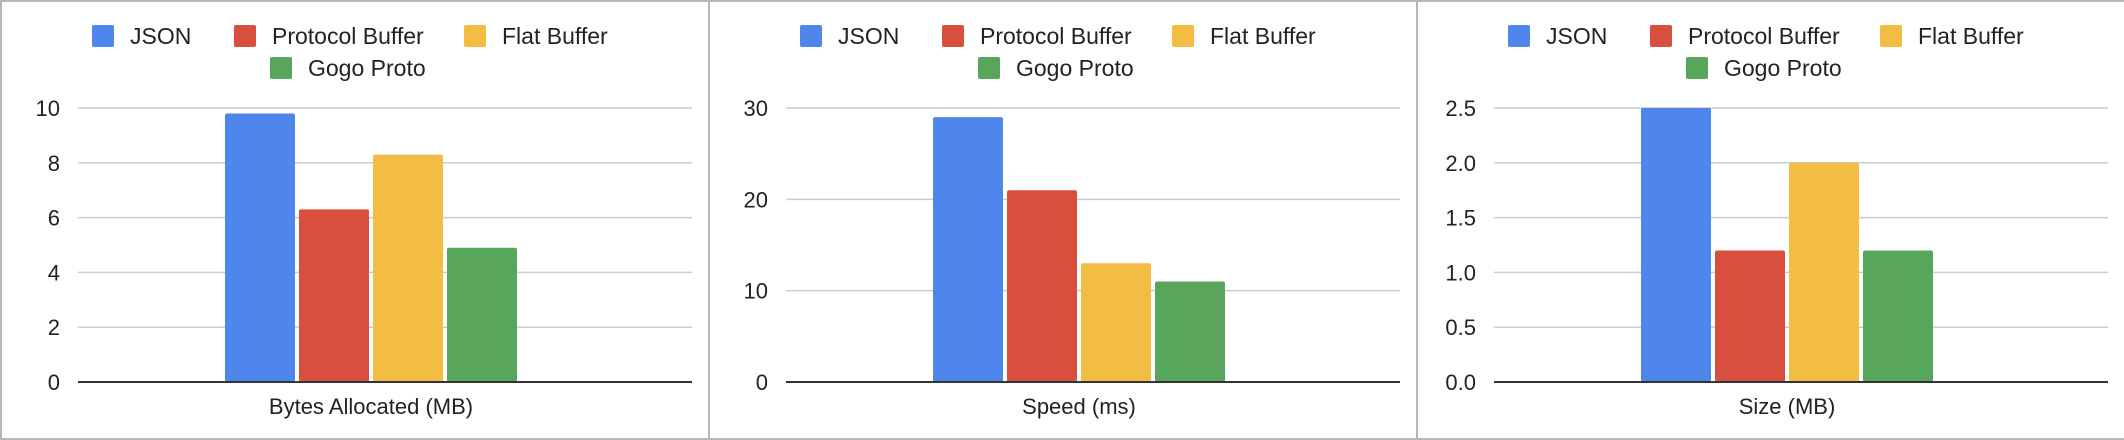 The height and width of the screenshot is (440, 2124). Describe the element at coordinates (1460, 108) in the screenshot. I see `y-tick-label: 2.5` at that location.